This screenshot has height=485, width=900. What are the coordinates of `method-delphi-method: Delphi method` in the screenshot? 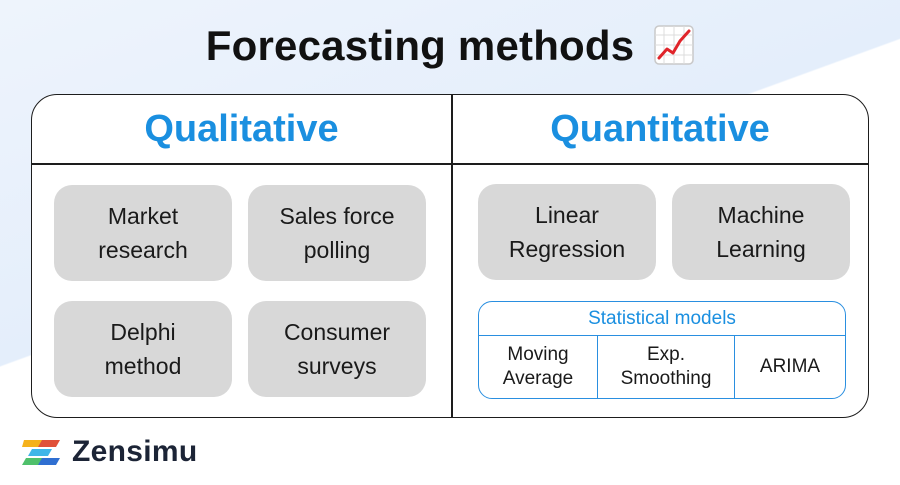 It's located at (143, 349).